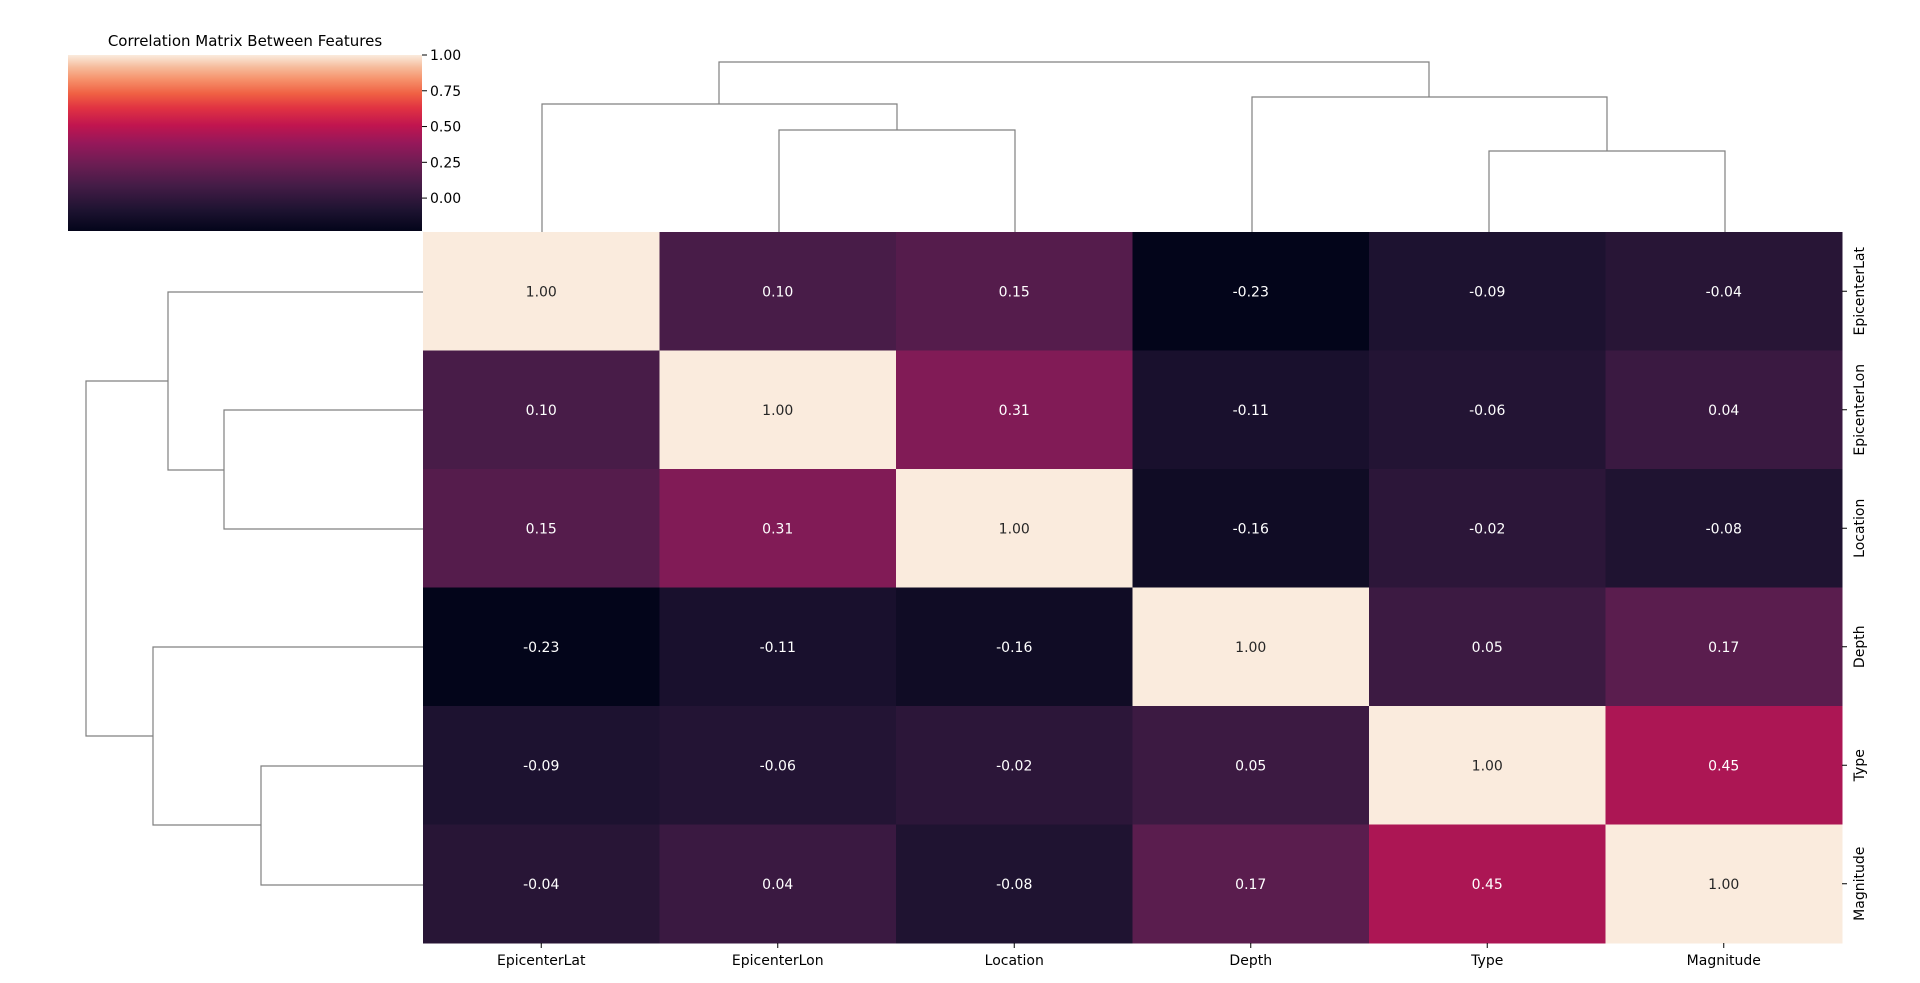 The height and width of the screenshot is (983, 1920). I want to click on y-tick-label: Depth, so click(1860, 646).